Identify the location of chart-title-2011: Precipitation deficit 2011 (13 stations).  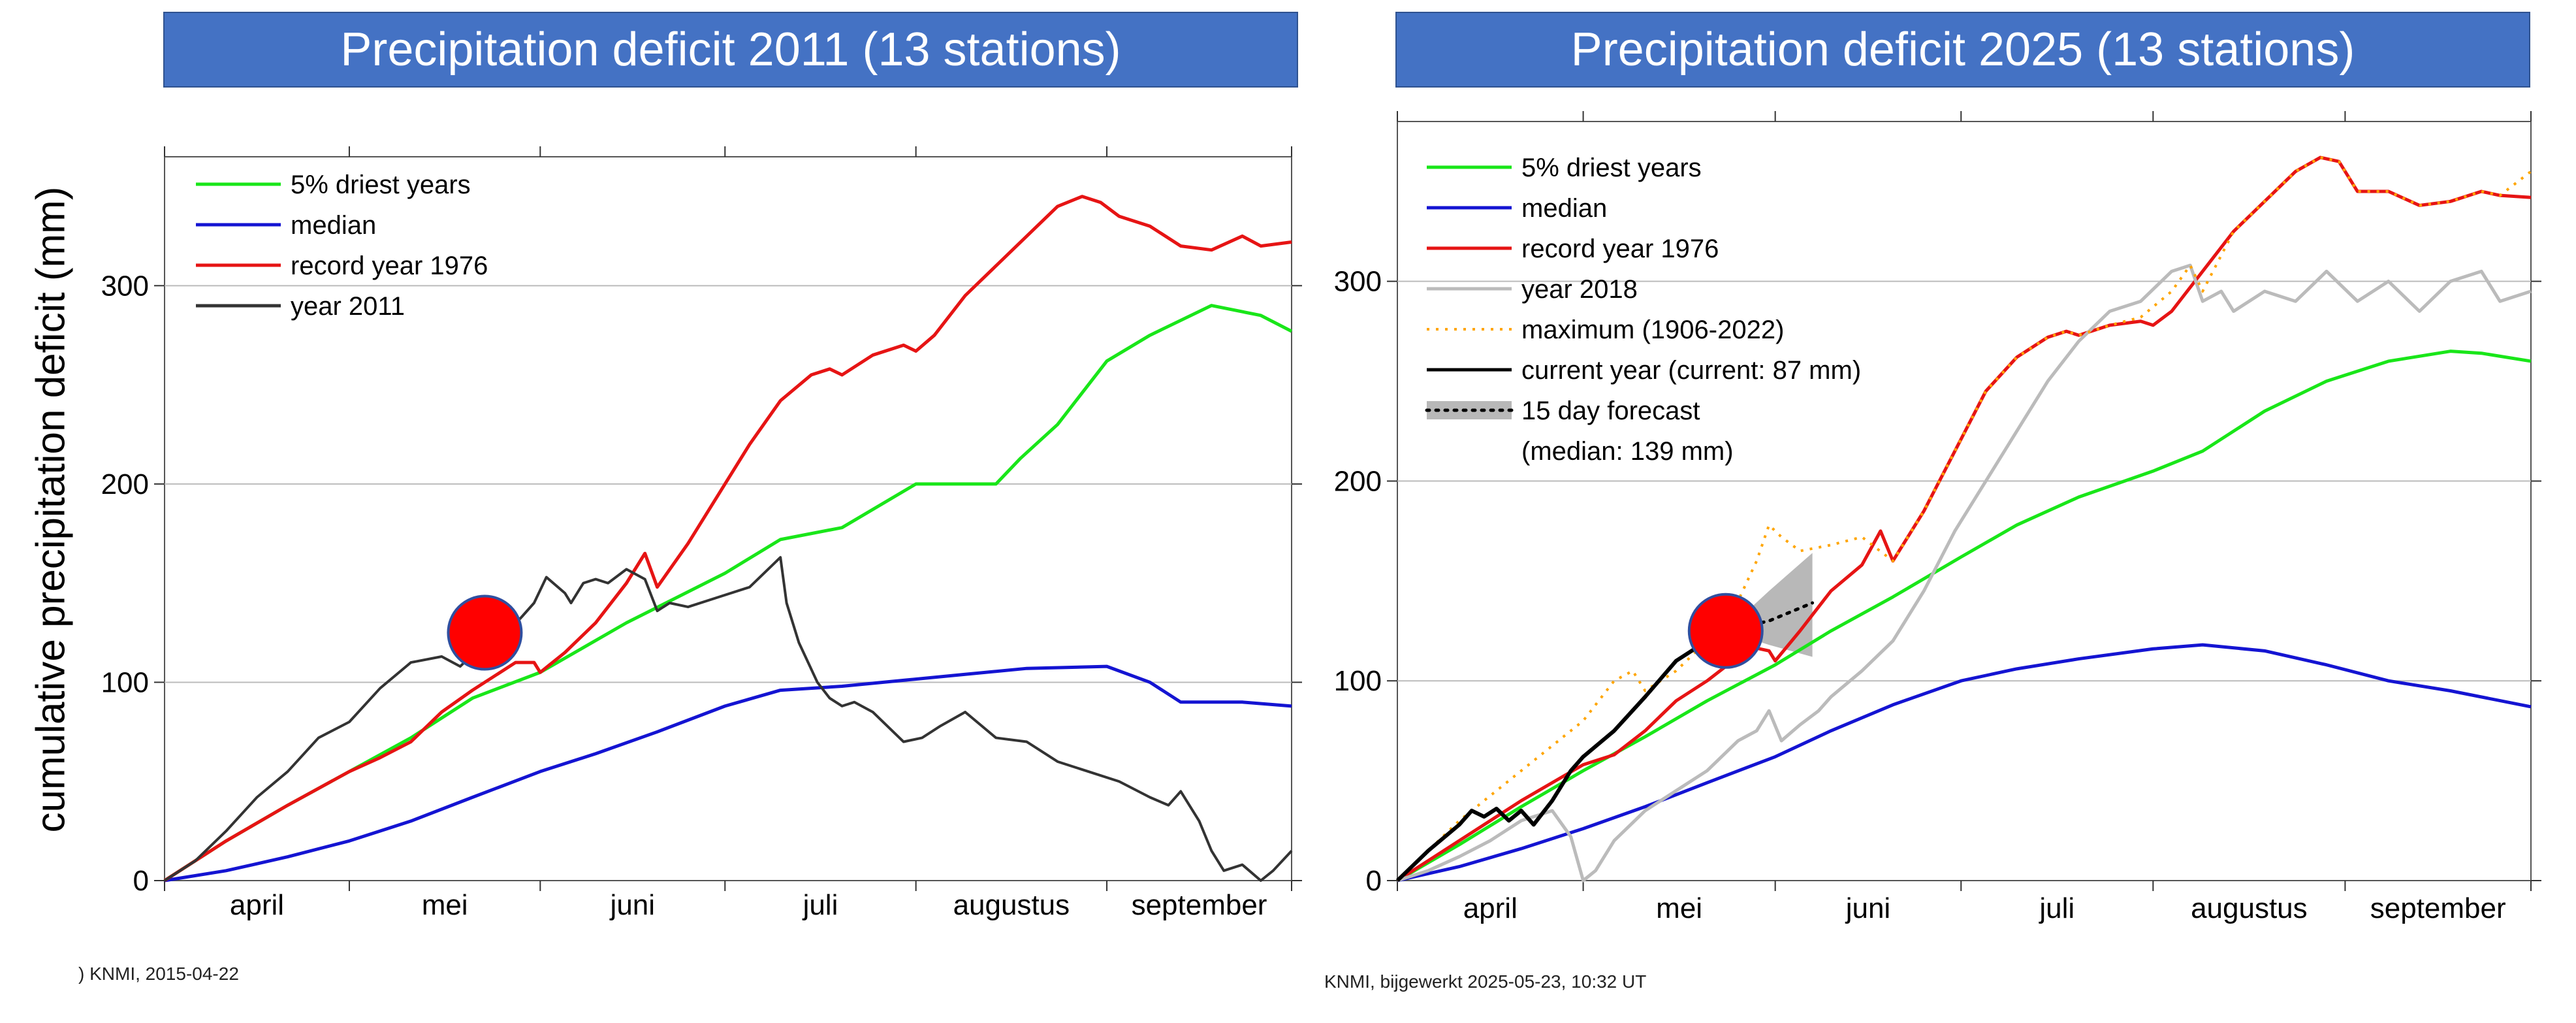
(731, 50).